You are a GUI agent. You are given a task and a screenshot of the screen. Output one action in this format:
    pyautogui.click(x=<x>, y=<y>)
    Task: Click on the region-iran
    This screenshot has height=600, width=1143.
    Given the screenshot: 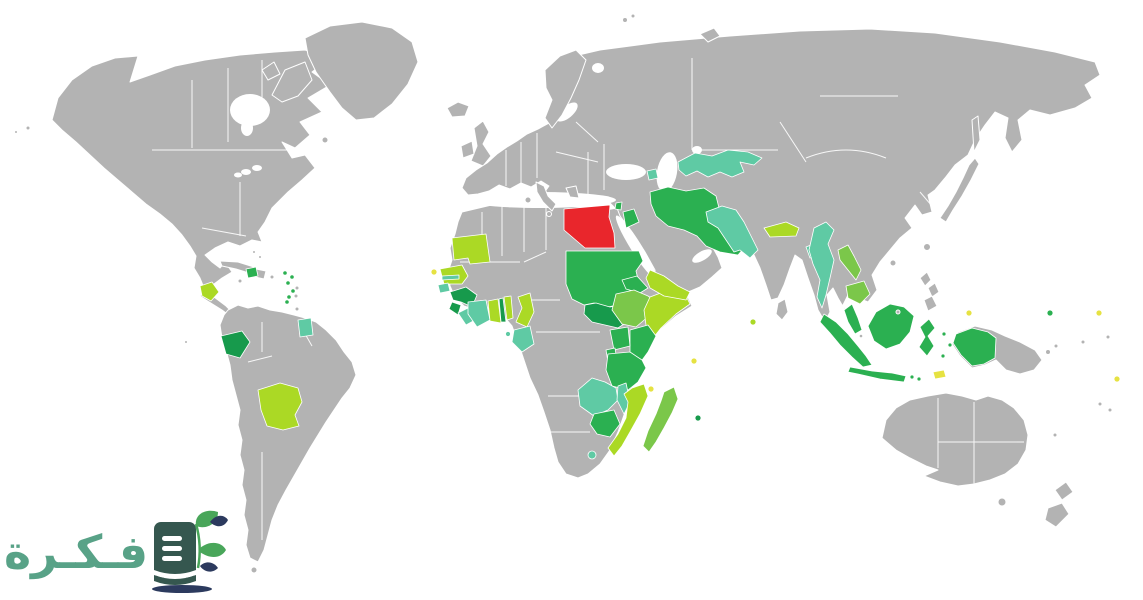 What is the action you would take?
    pyautogui.click(x=697, y=221)
    